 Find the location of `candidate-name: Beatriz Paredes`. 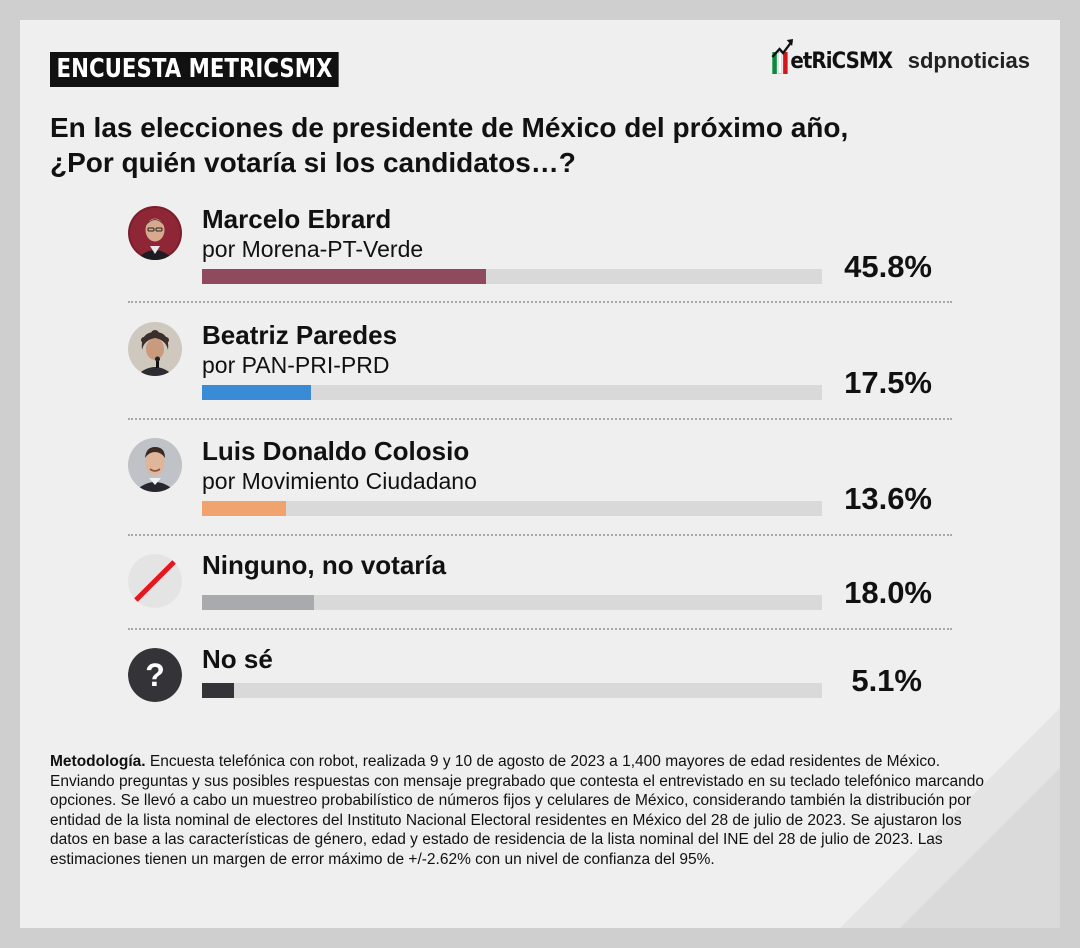

candidate-name: Beatriz Paredes is located at coordinates (299, 335).